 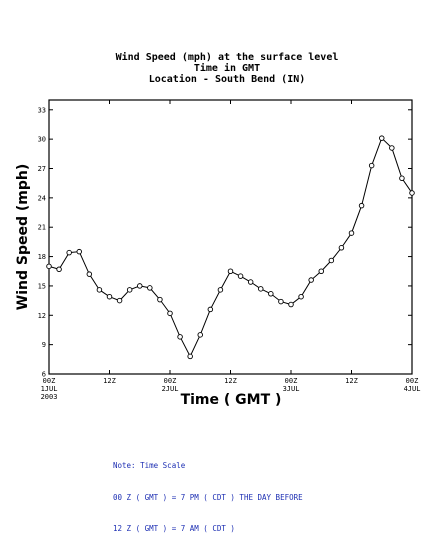 I want to click on y-tick-label: 27, so click(x=42, y=169).